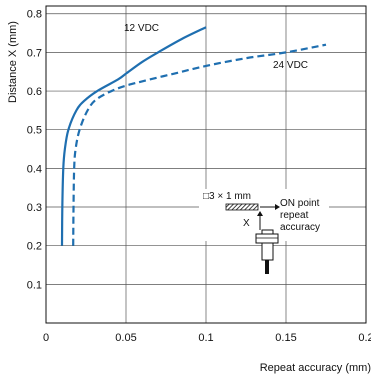 The image size is (371, 377). What do you see at coordinates (125, 338) in the screenshot?
I see `x-tick-label: 0.05` at bounding box center [125, 338].